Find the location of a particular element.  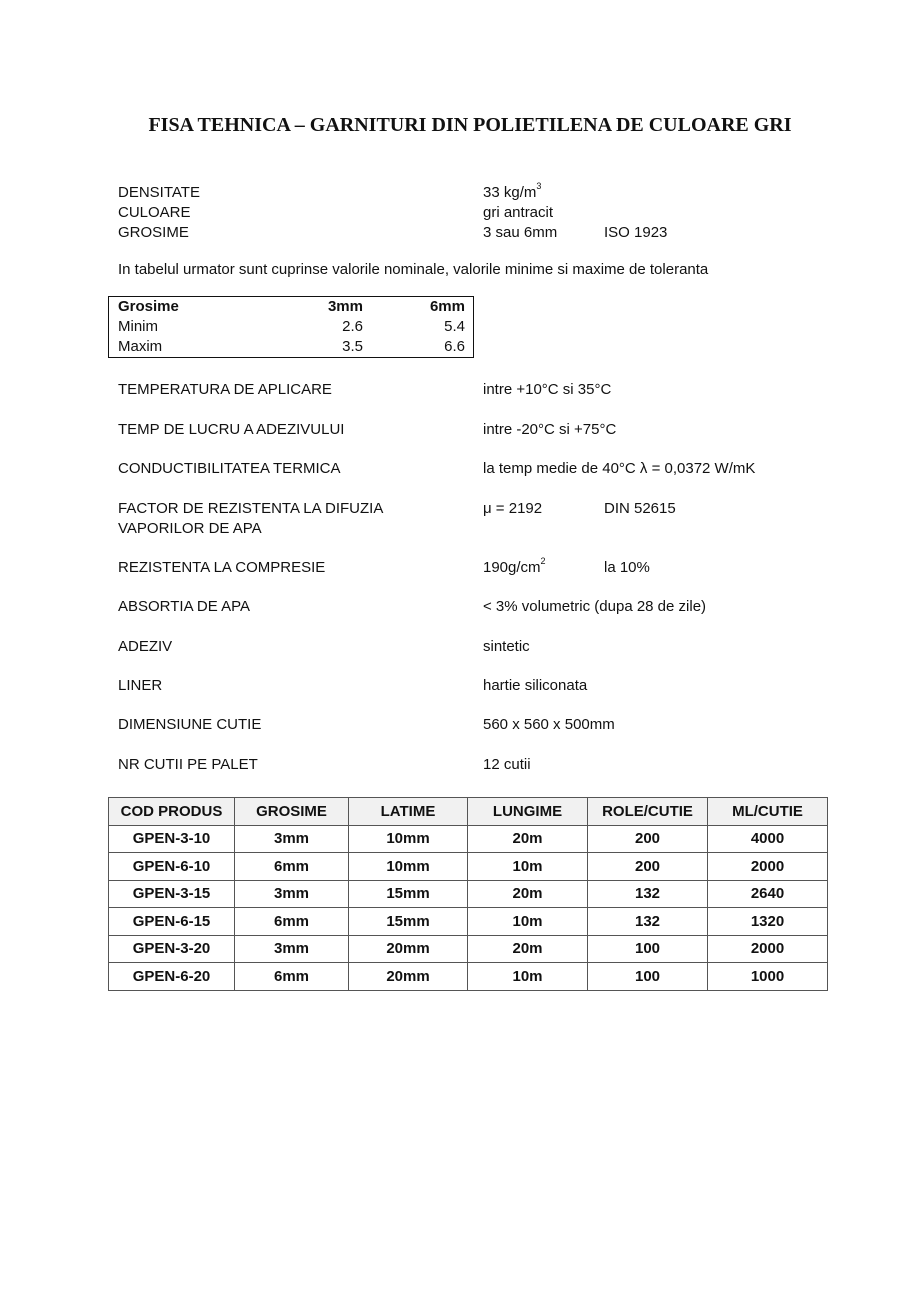

column-header: ROLE/CUTIE is located at coordinates (647, 811).